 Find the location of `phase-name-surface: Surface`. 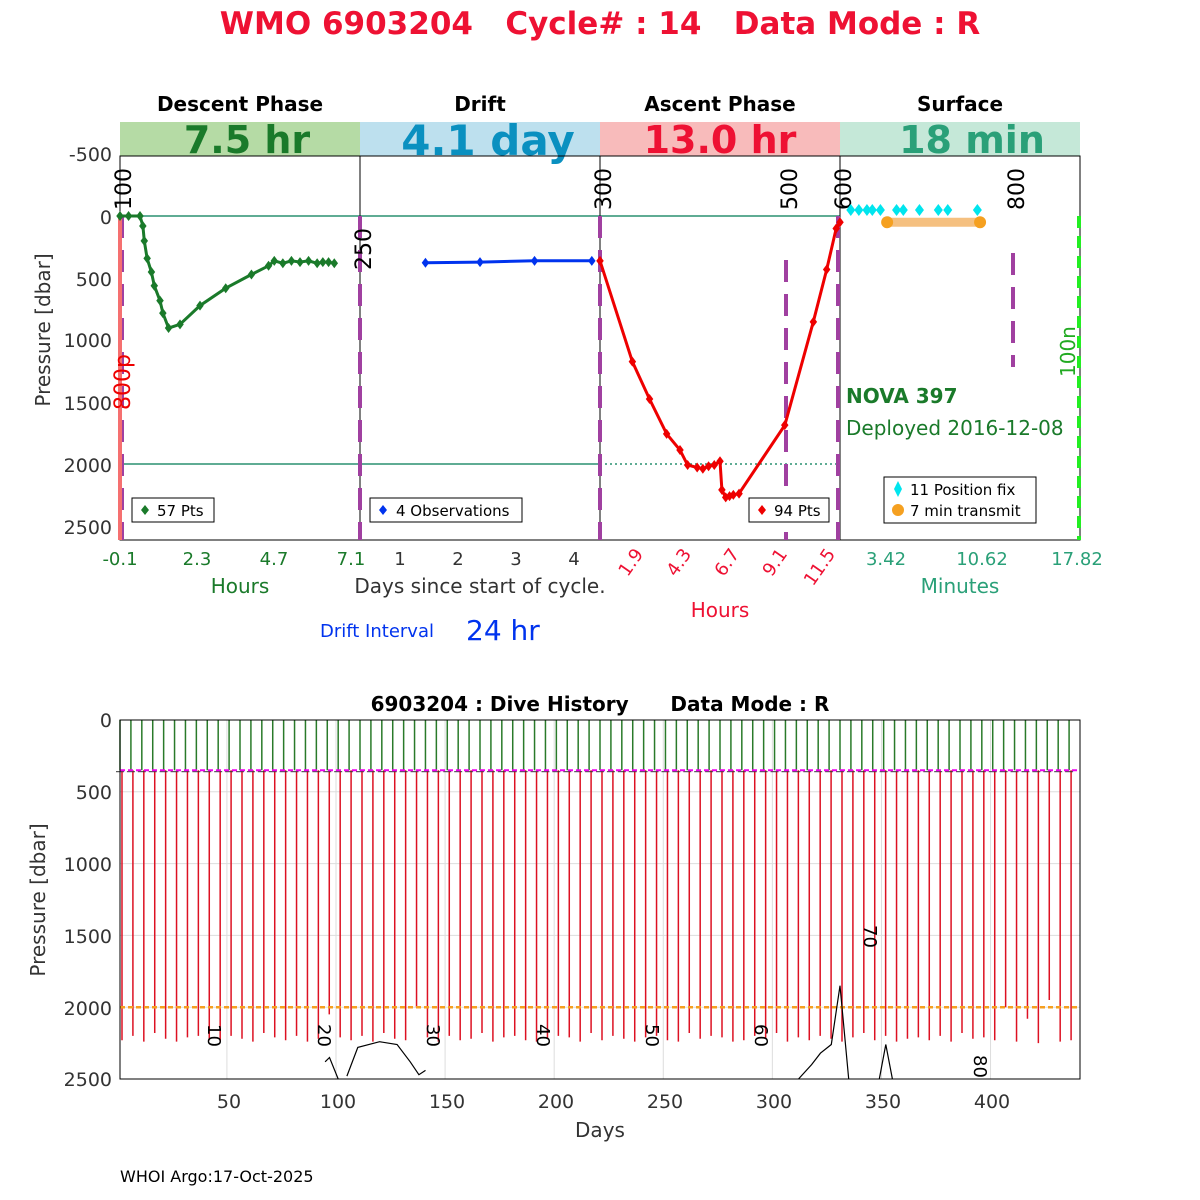

phase-name-surface: Surface is located at coordinates (960, 104).